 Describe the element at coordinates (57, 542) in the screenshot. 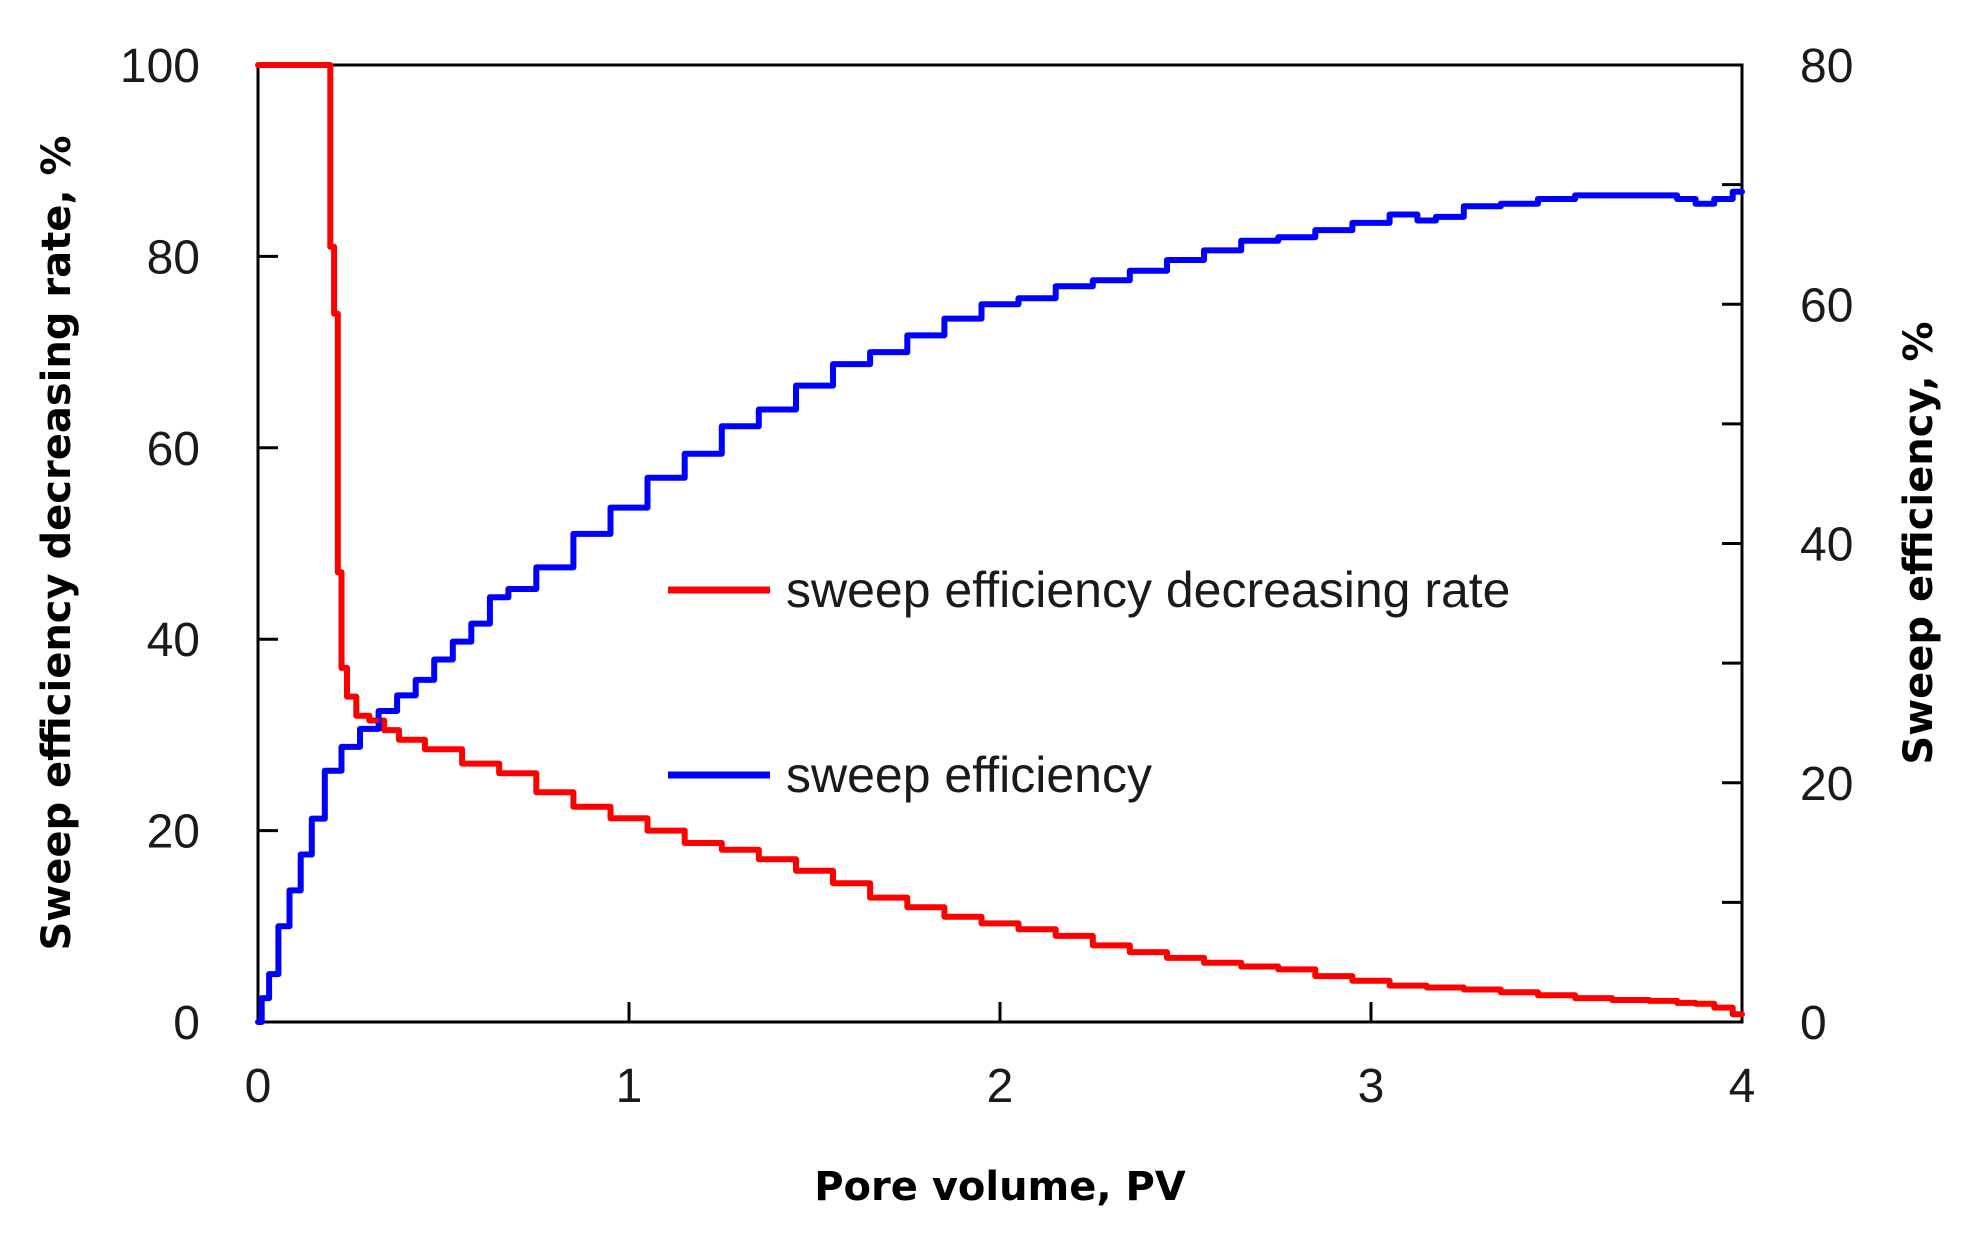

I see `y-axis-left-title: Sweep efficiency decreasing rate, %` at that location.